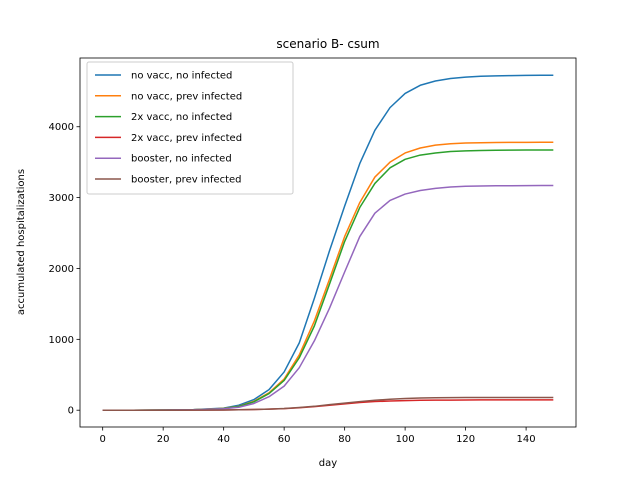 The width and height of the screenshot is (640, 480). What do you see at coordinates (223, 439) in the screenshot?
I see `x-tick-label: 40` at bounding box center [223, 439].